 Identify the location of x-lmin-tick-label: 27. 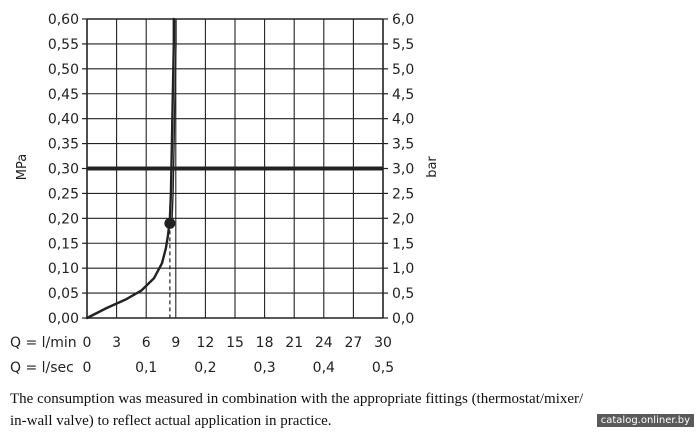
(353, 343).